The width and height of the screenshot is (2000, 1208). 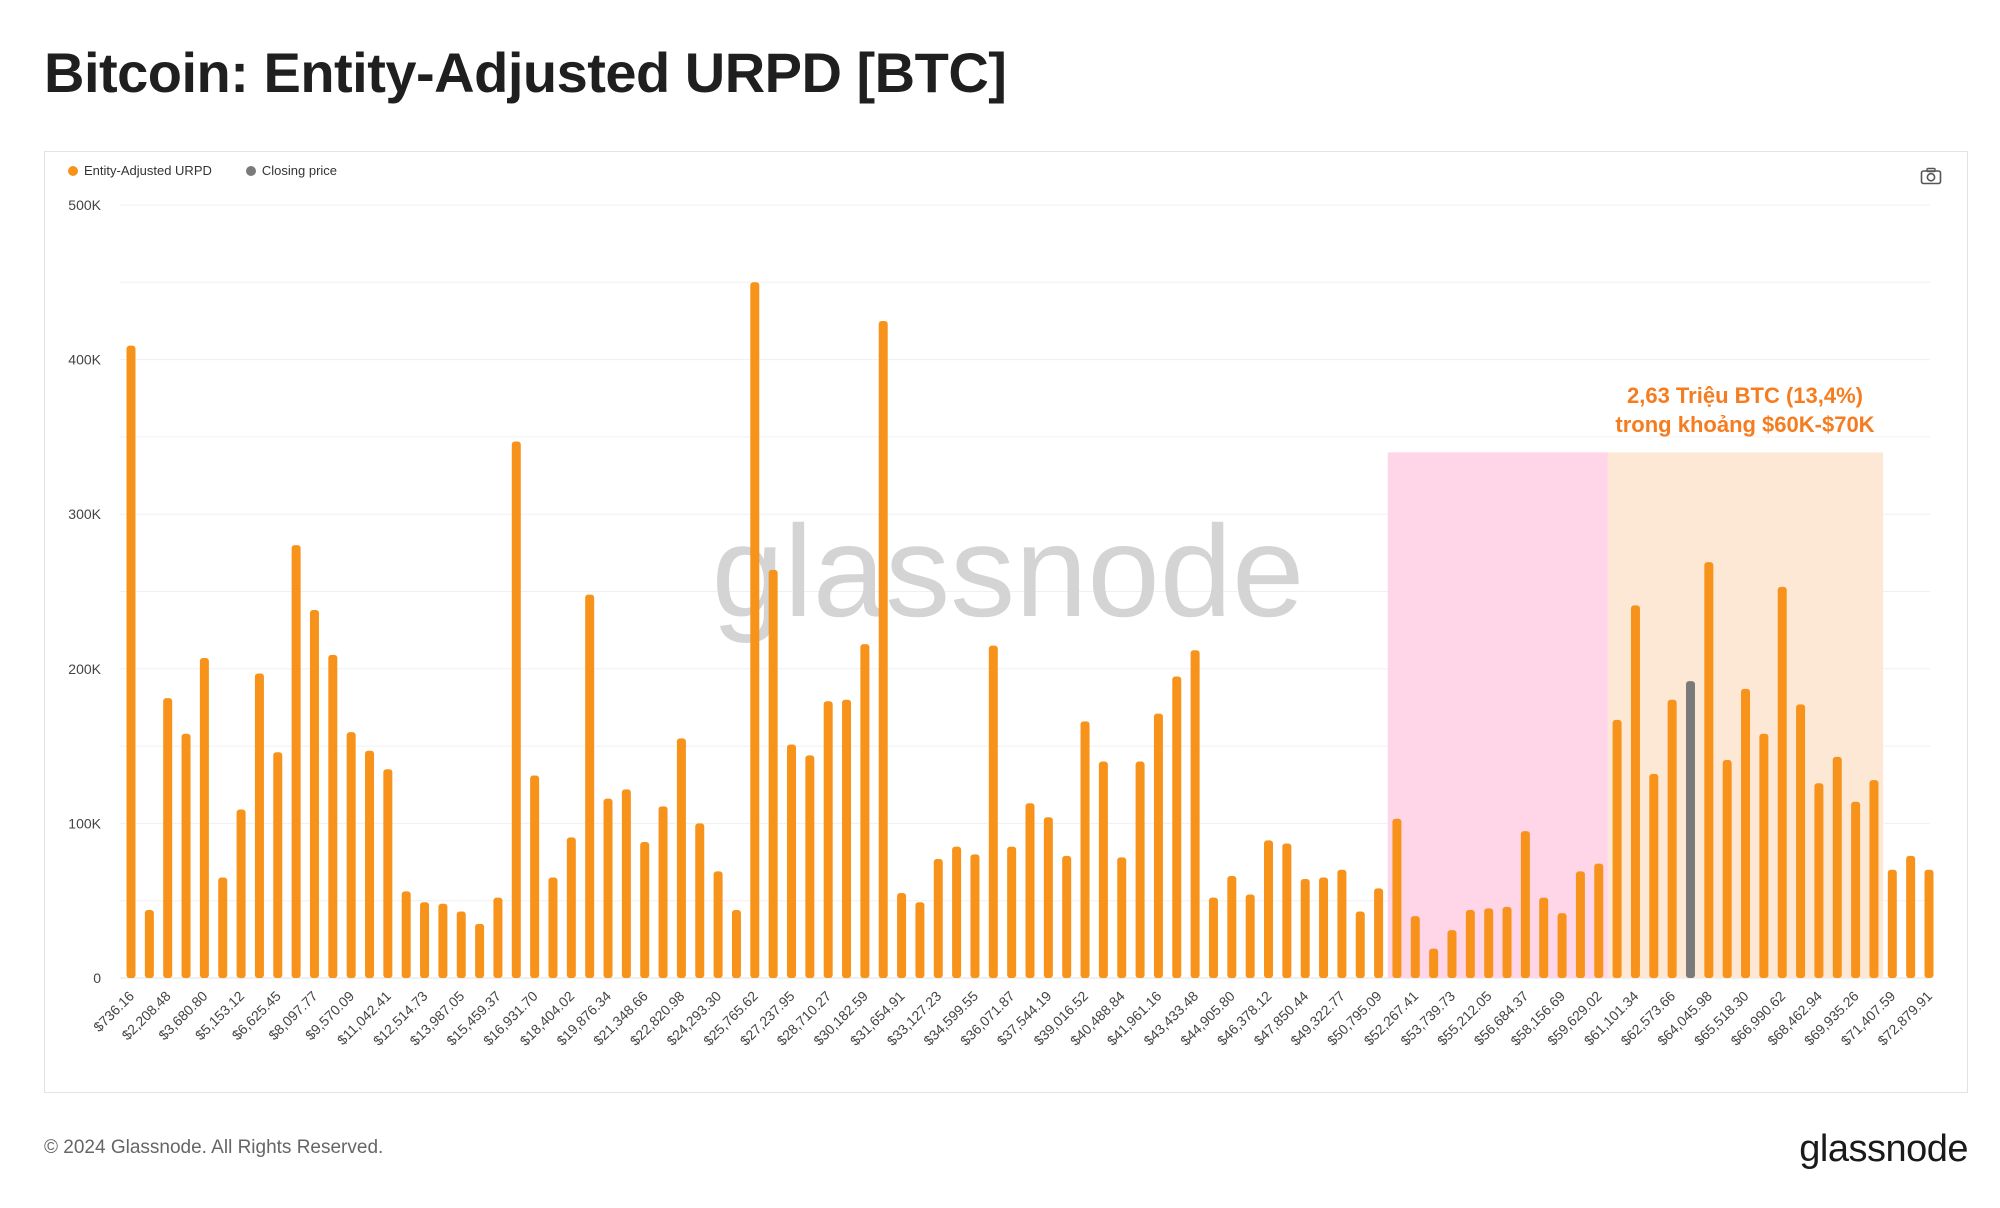 I want to click on legend-item-closing-price: Closing price, so click(x=291, y=170).